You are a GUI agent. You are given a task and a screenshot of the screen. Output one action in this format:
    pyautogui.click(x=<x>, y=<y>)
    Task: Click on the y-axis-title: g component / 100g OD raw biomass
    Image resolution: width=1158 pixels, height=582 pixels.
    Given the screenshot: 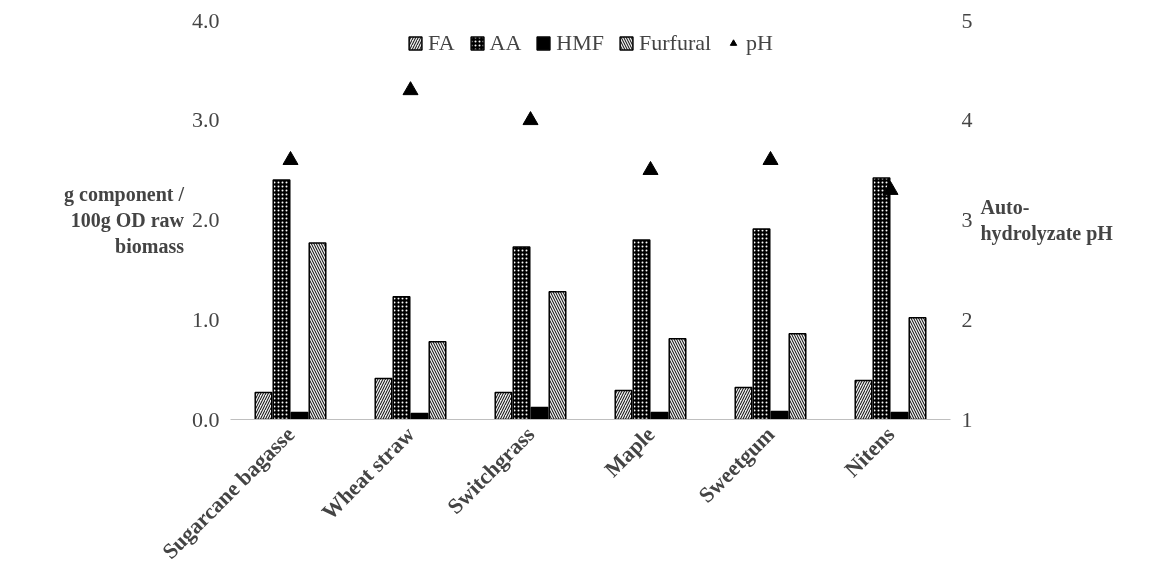 What is the action you would take?
    pyautogui.click(x=124, y=220)
    